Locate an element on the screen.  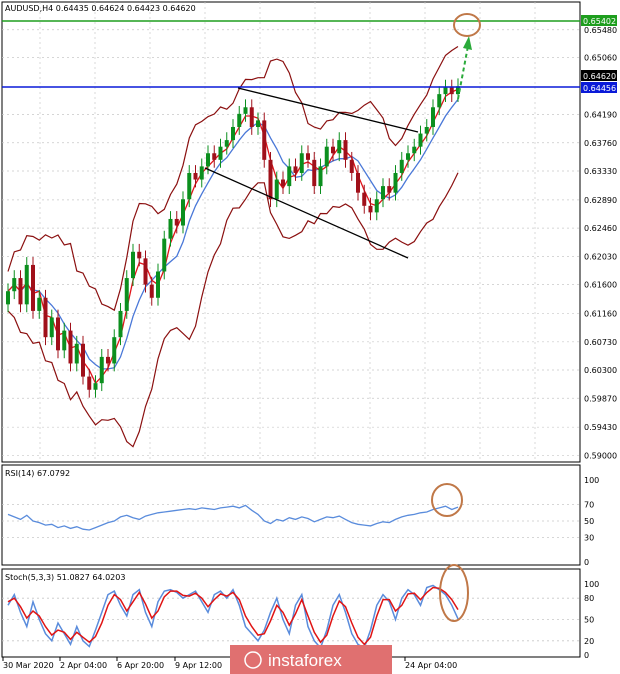
rsi-tick-label: 30 is located at coordinates (589, 537).